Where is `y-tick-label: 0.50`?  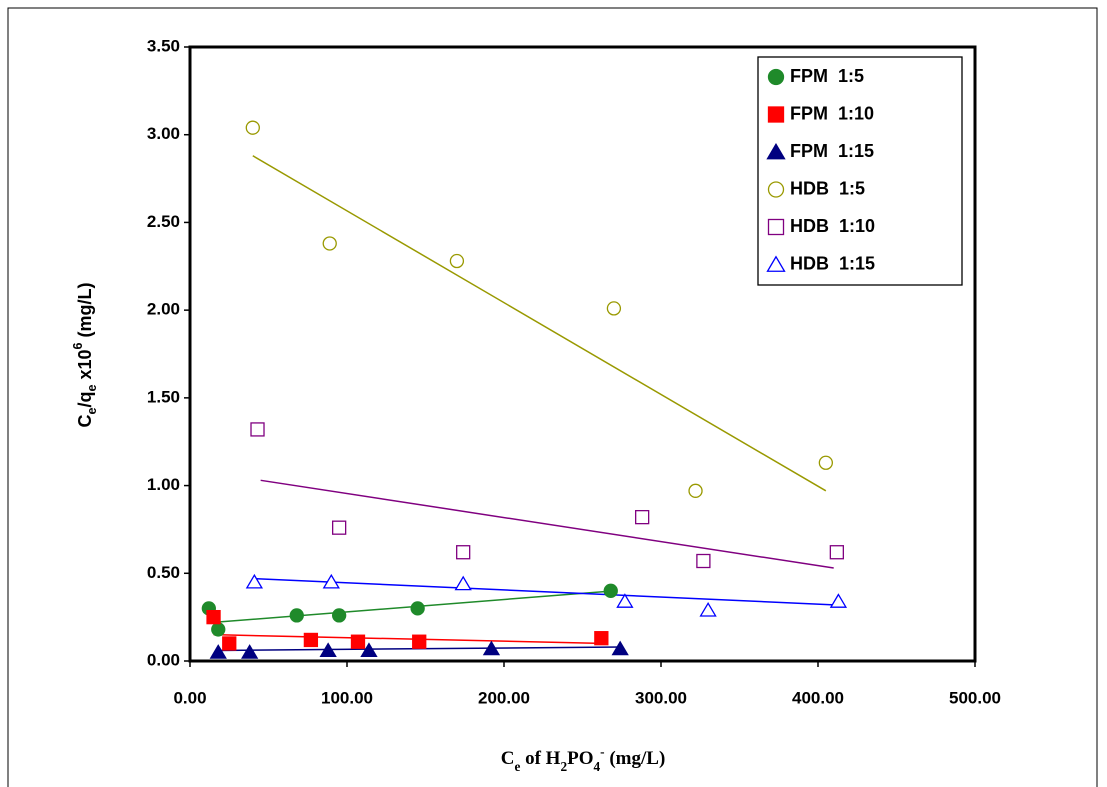 y-tick-label: 0.50 is located at coordinates (163, 572).